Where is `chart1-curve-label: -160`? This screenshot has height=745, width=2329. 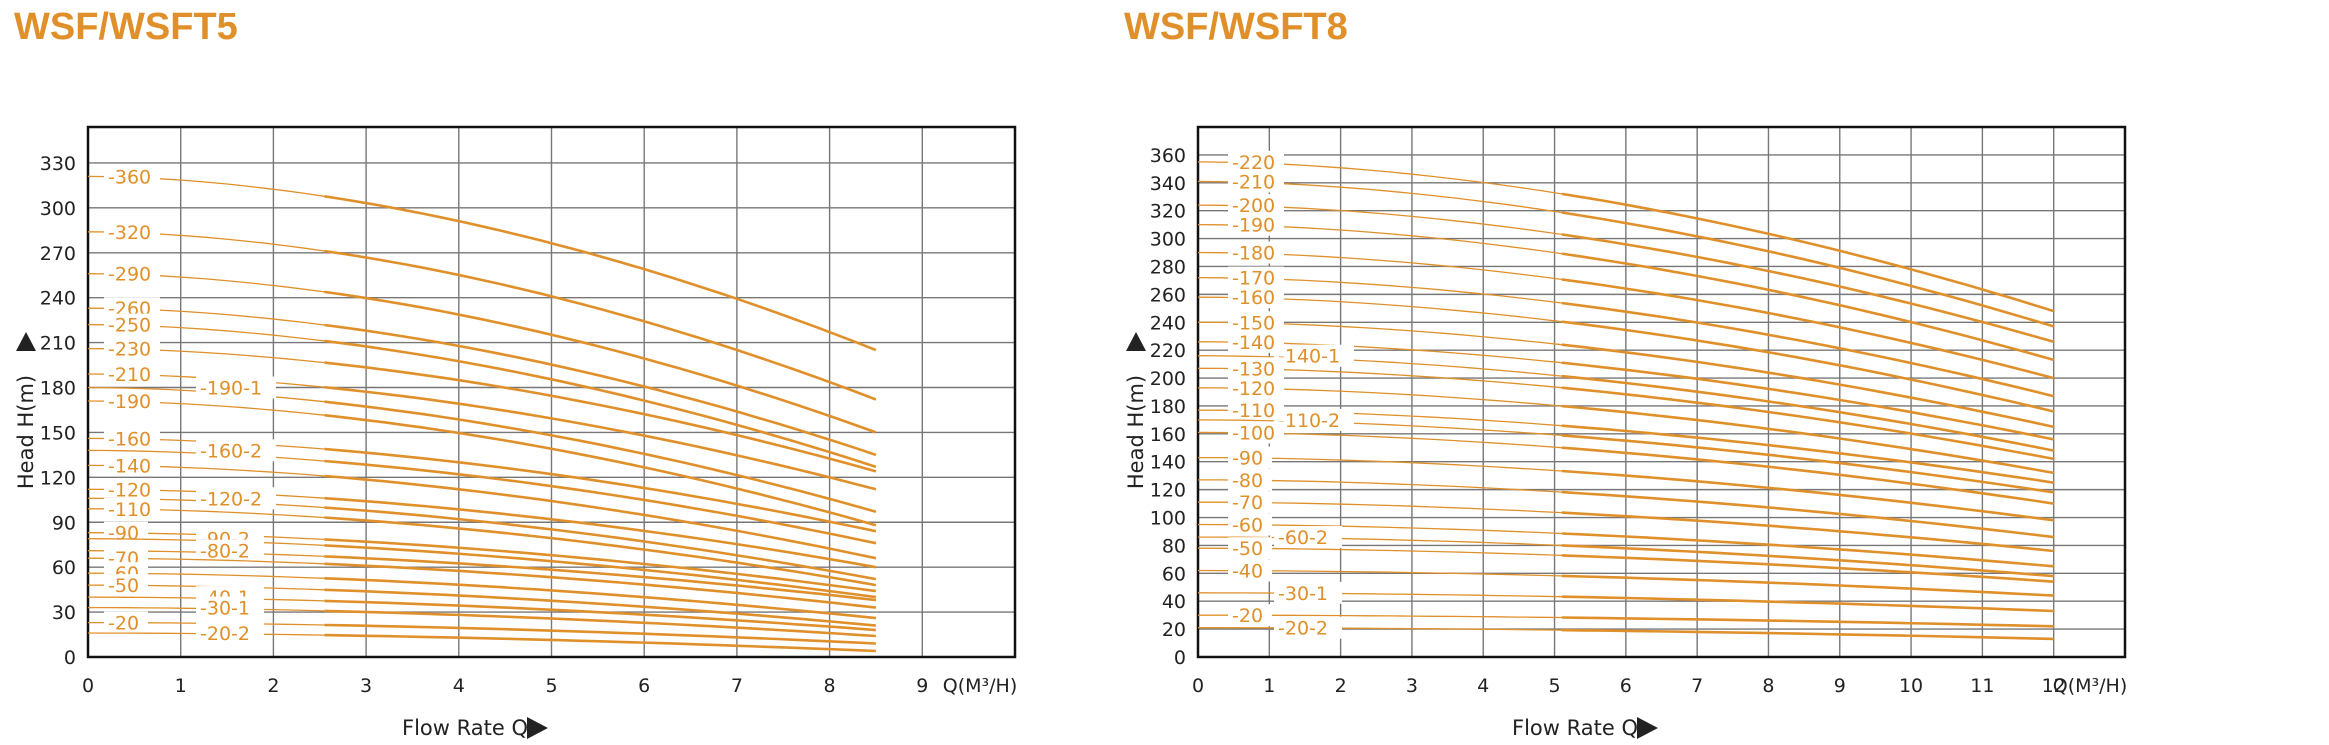
chart1-curve-label: -160 is located at coordinates (129, 439).